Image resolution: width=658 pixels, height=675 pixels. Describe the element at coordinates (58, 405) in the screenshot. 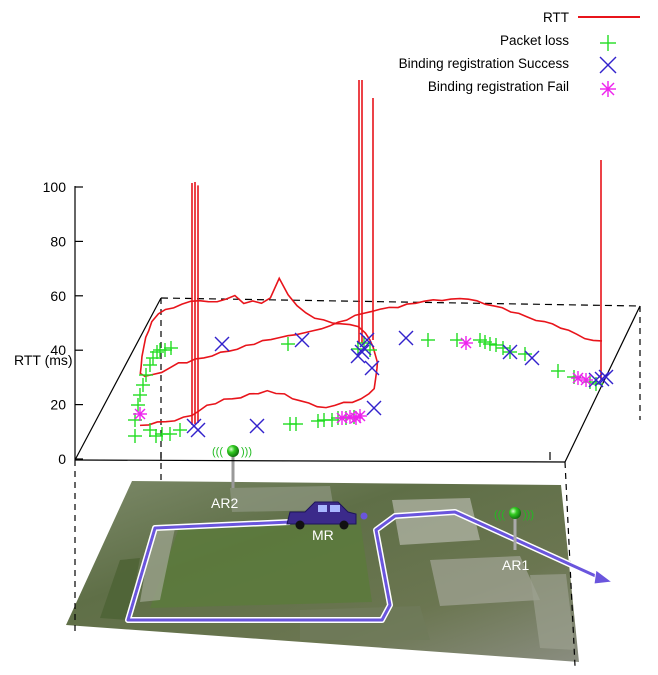

I see `z-tick-label: 20` at that location.